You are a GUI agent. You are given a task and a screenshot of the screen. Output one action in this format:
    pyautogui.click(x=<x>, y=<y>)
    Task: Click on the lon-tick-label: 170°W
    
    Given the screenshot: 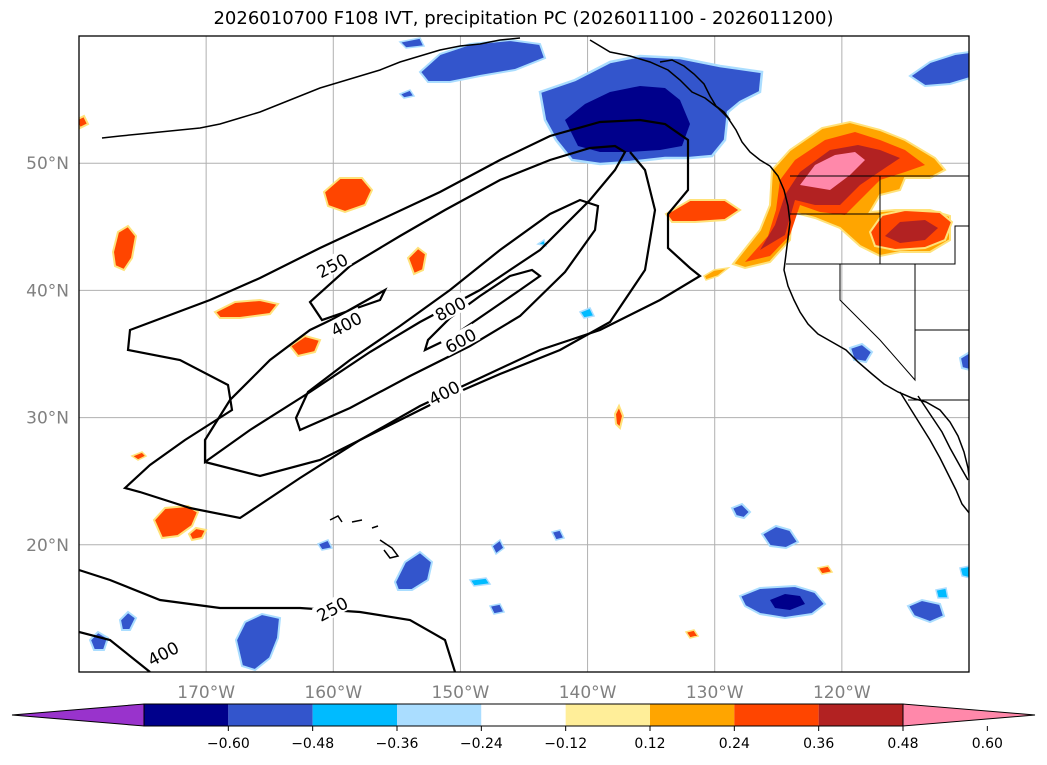 What is the action you would take?
    pyautogui.click(x=206, y=693)
    